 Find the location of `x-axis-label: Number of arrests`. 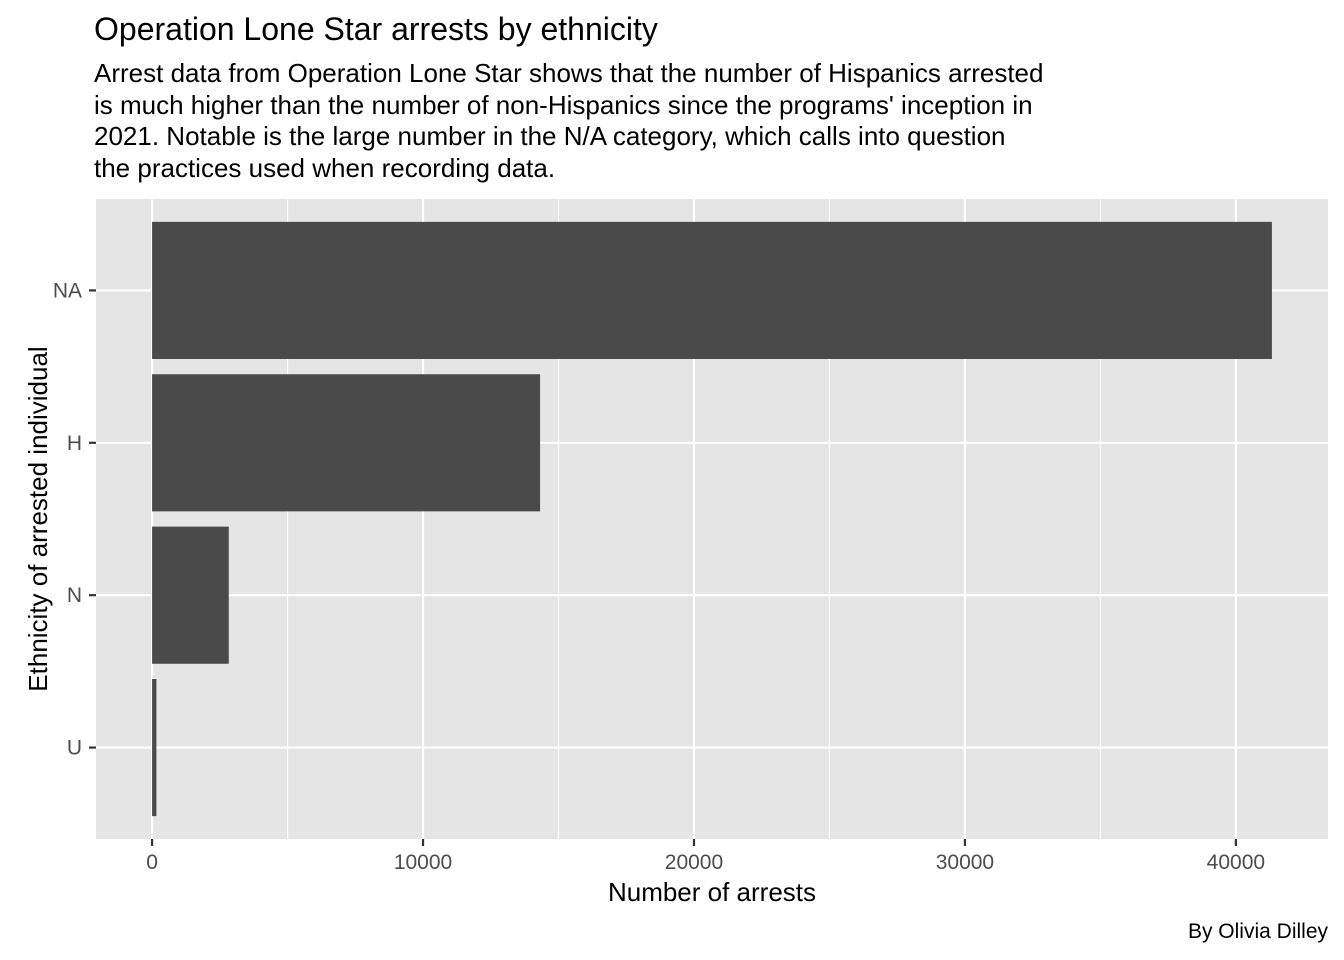

x-axis-label: Number of arrests is located at coordinates (712, 892).